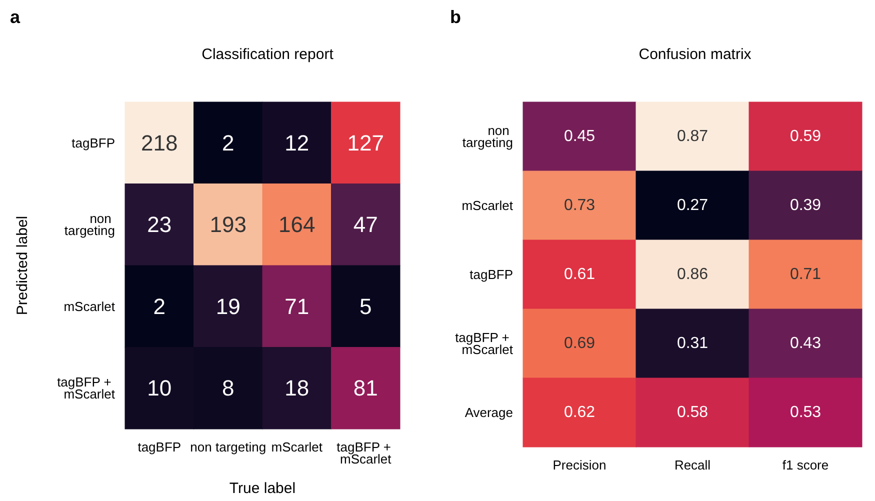 This screenshot has width=875, height=501. What do you see at coordinates (297, 388) in the screenshot?
I see `data-label: 18` at bounding box center [297, 388].